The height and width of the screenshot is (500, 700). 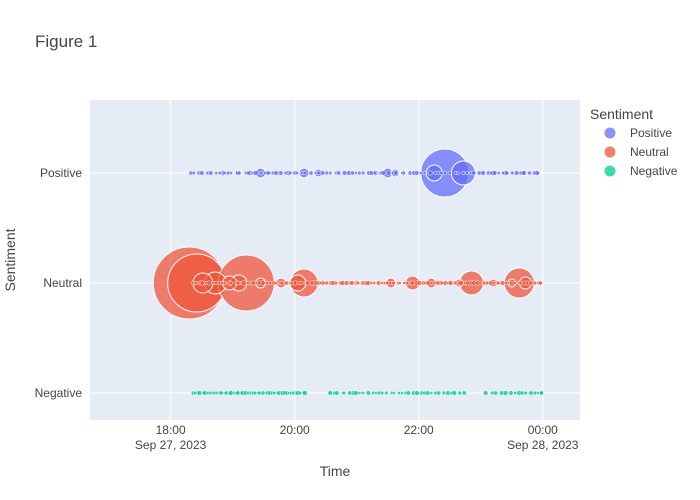 What do you see at coordinates (637, 133) in the screenshot?
I see `legend-item-positive: Positive` at bounding box center [637, 133].